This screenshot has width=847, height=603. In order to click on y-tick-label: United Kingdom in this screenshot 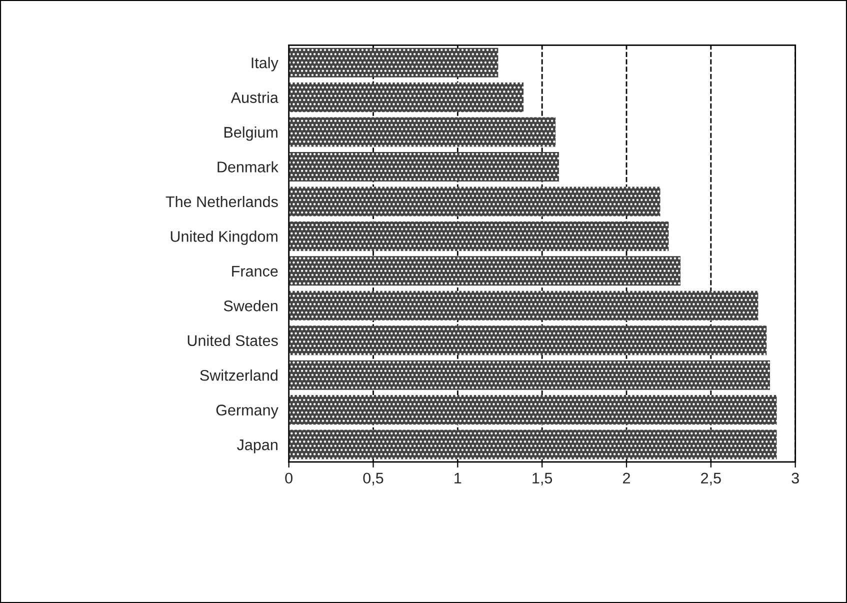, I will do `click(224, 237)`.